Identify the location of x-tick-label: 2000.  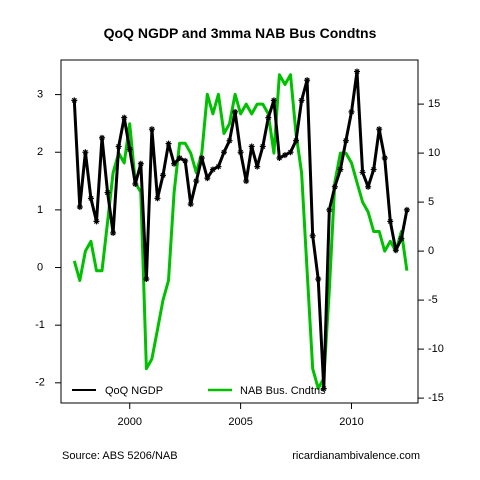
(129, 422).